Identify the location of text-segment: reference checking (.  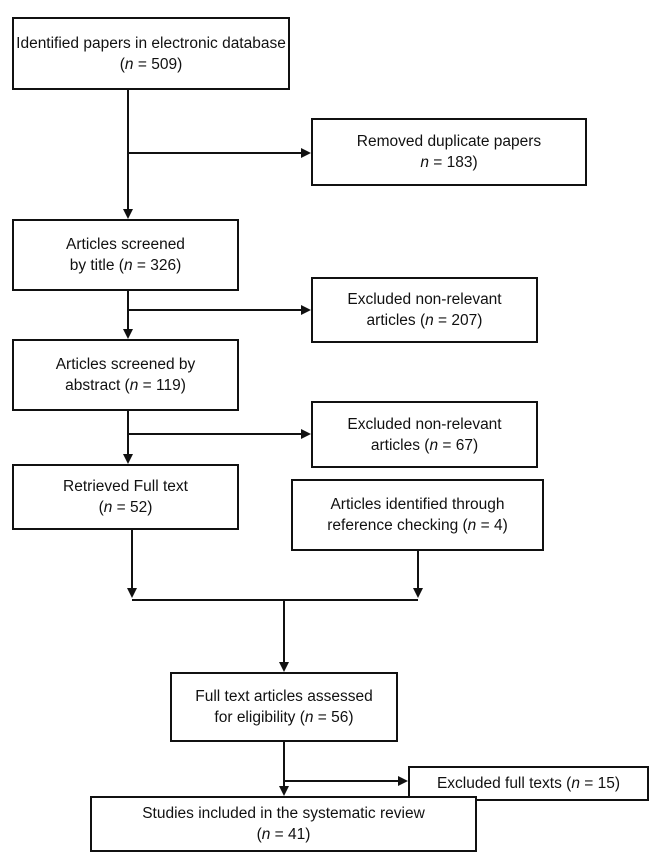
(397, 525).